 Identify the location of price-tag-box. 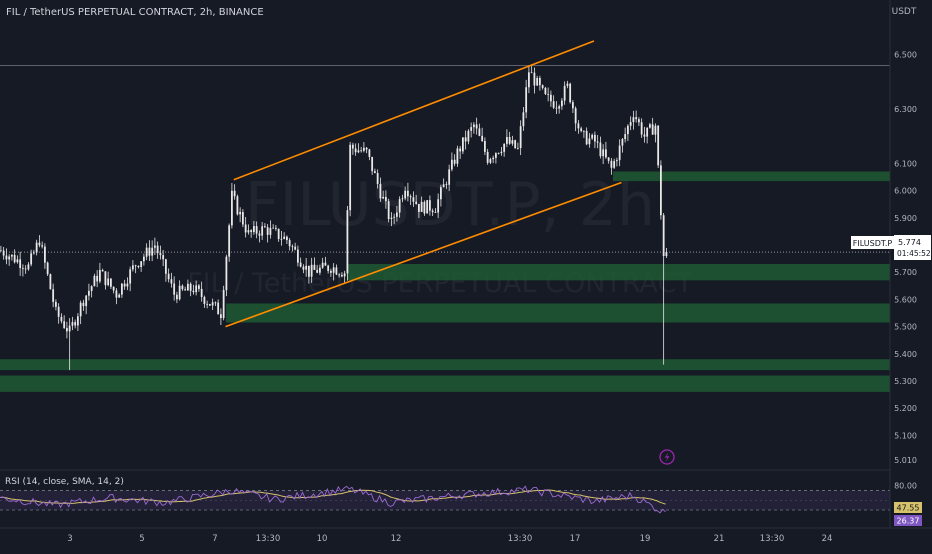
(912, 247).